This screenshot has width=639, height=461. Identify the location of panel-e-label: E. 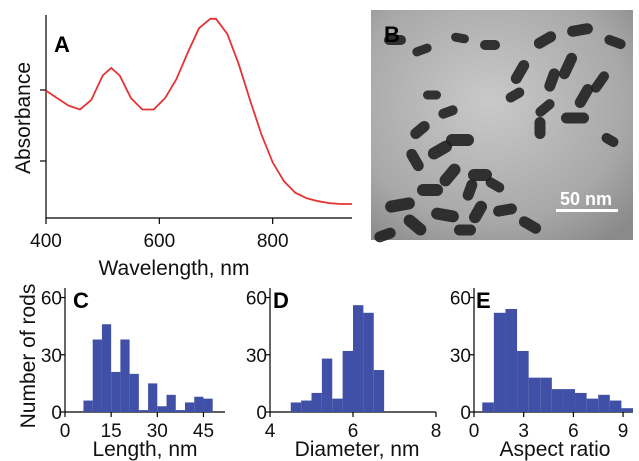
(483, 300).